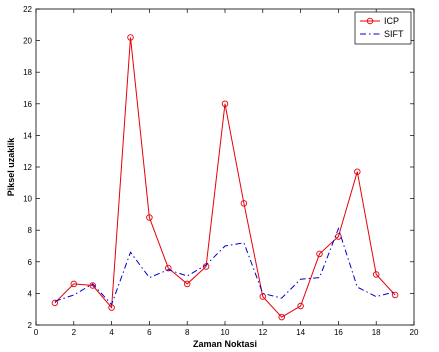 The width and height of the screenshot is (439, 352). What do you see at coordinates (74, 332) in the screenshot?
I see `x-tick-label: 2` at bounding box center [74, 332].